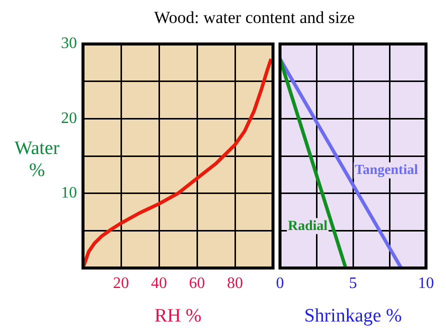 This screenshot has height=332, width=446. I want to click on y-tick-label: 30, so click(69, 43).